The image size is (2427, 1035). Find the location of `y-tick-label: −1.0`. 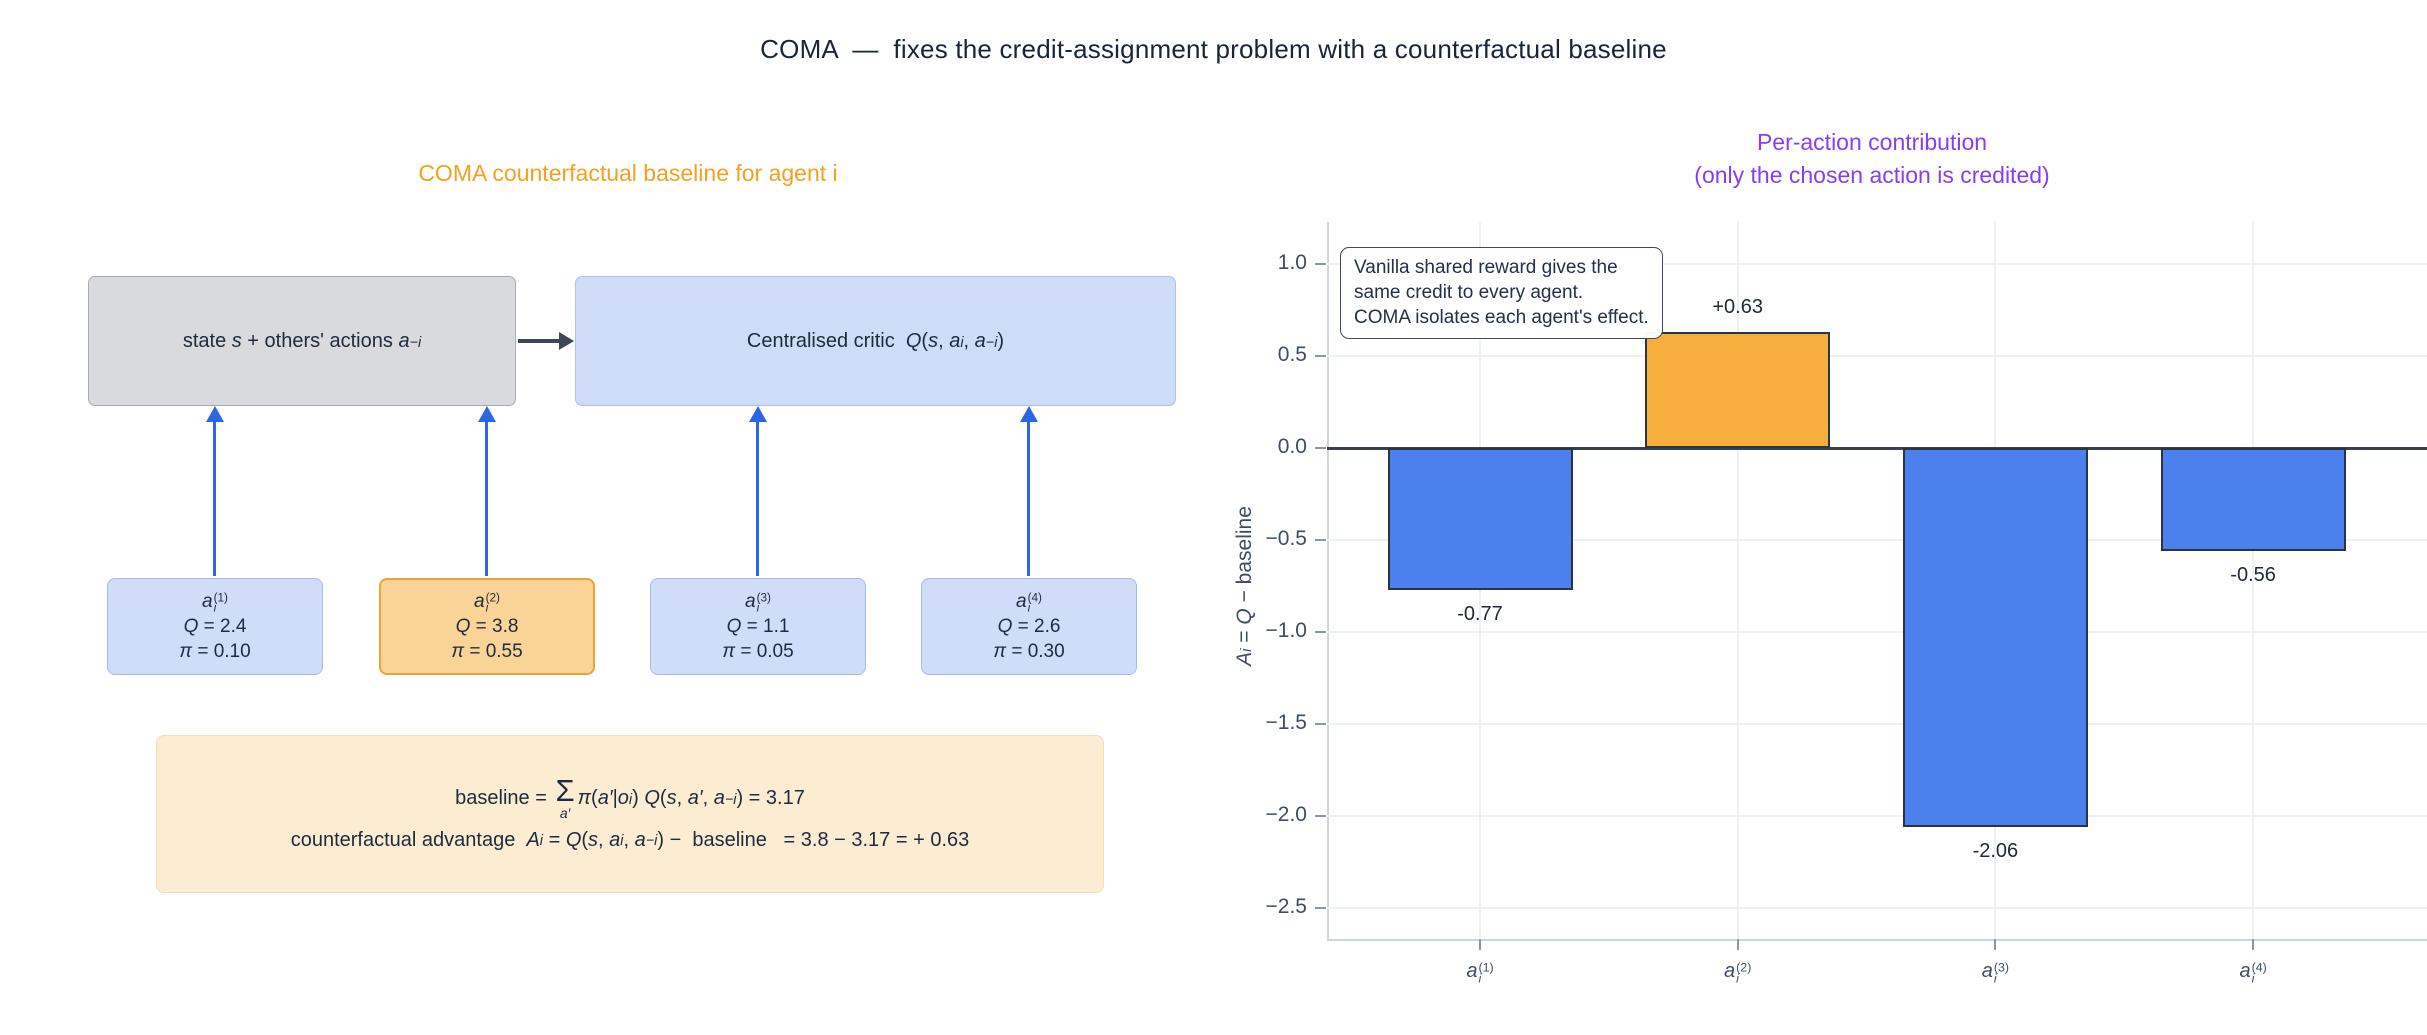

y-tick-label: −1.0 is located at coordinates (1286, 630).